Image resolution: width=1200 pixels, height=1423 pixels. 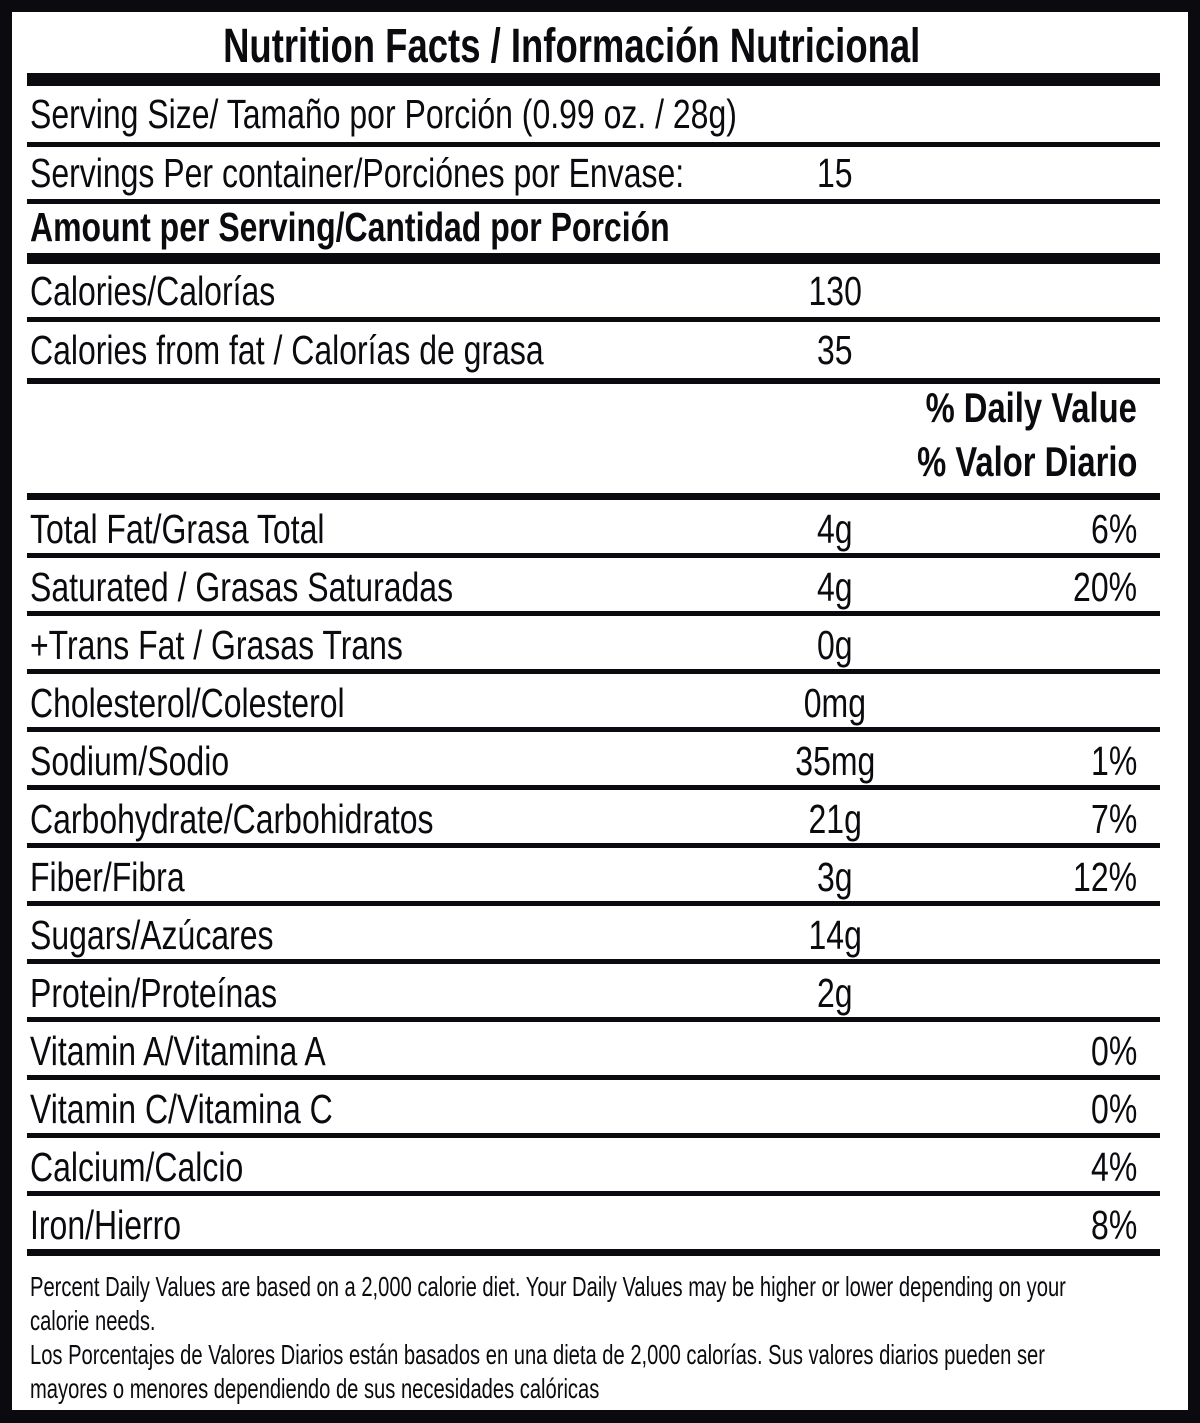 I want to click on title-divider-bar, so click(x=593, y=79).